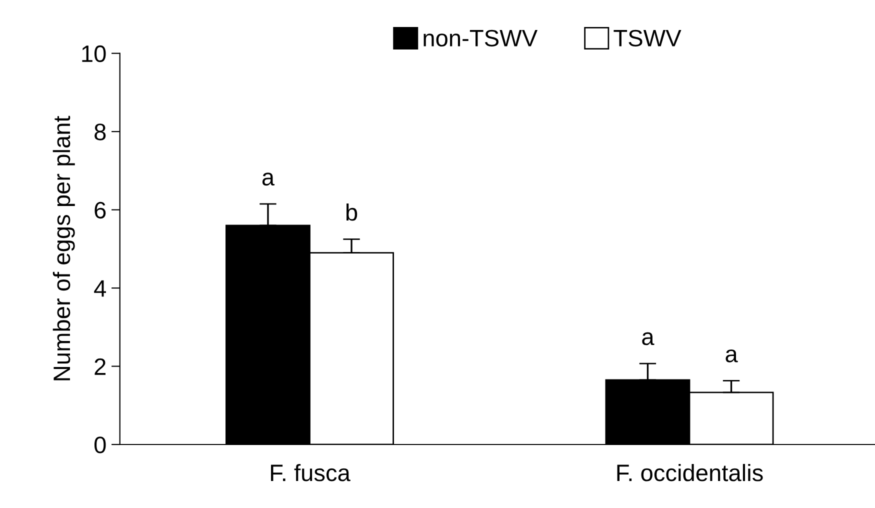 The image size is (875, 508). What do you see at coordinates (63, 248) in the screenshot?
I see `y-axis-title: Number of eggs per plant` at bounding box center [63, 248].